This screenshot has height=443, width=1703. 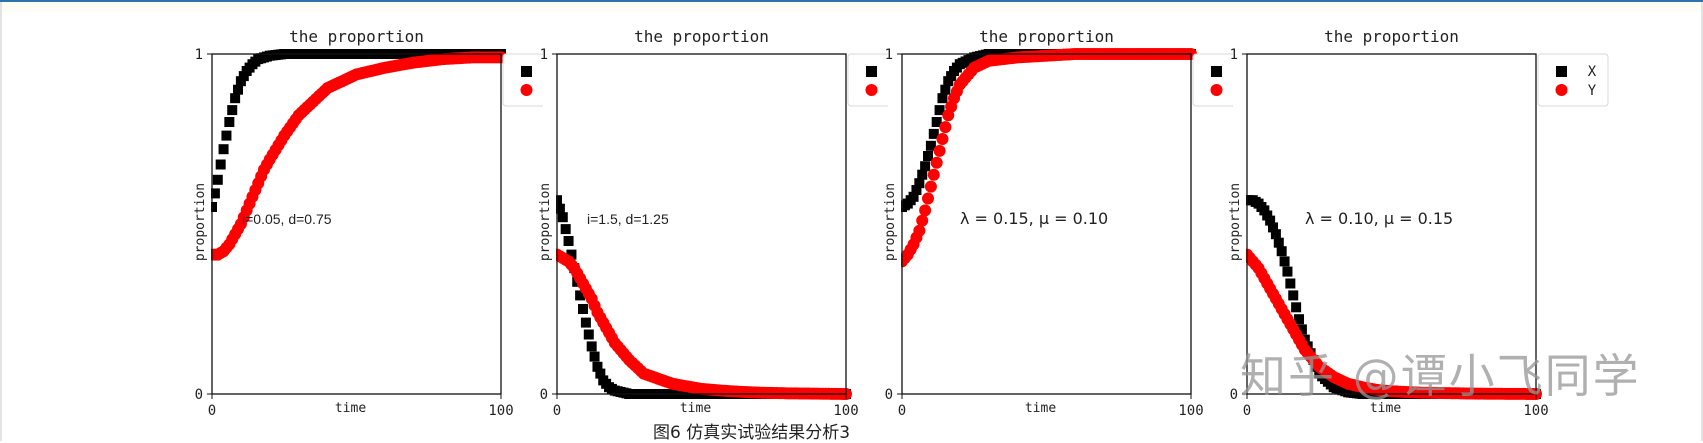 What do you see at coordinates (1573, 80) in the screenshot?
I see `legend-box` at bounding box center [1573, 80].